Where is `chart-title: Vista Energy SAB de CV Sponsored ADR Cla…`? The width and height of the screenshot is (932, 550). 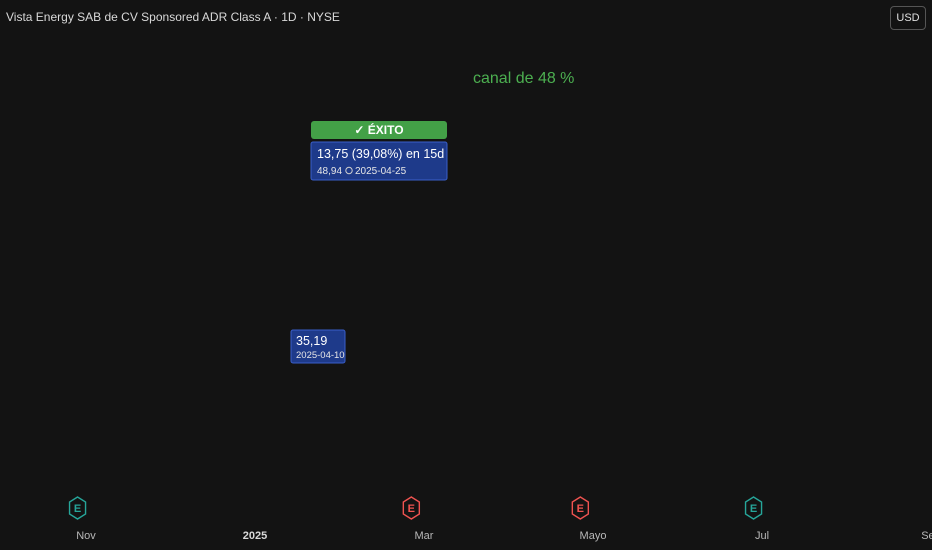
chart-title: Vista Energy SAB de CV Sponsored ADR Cla… is located at coordinates (173, 17).